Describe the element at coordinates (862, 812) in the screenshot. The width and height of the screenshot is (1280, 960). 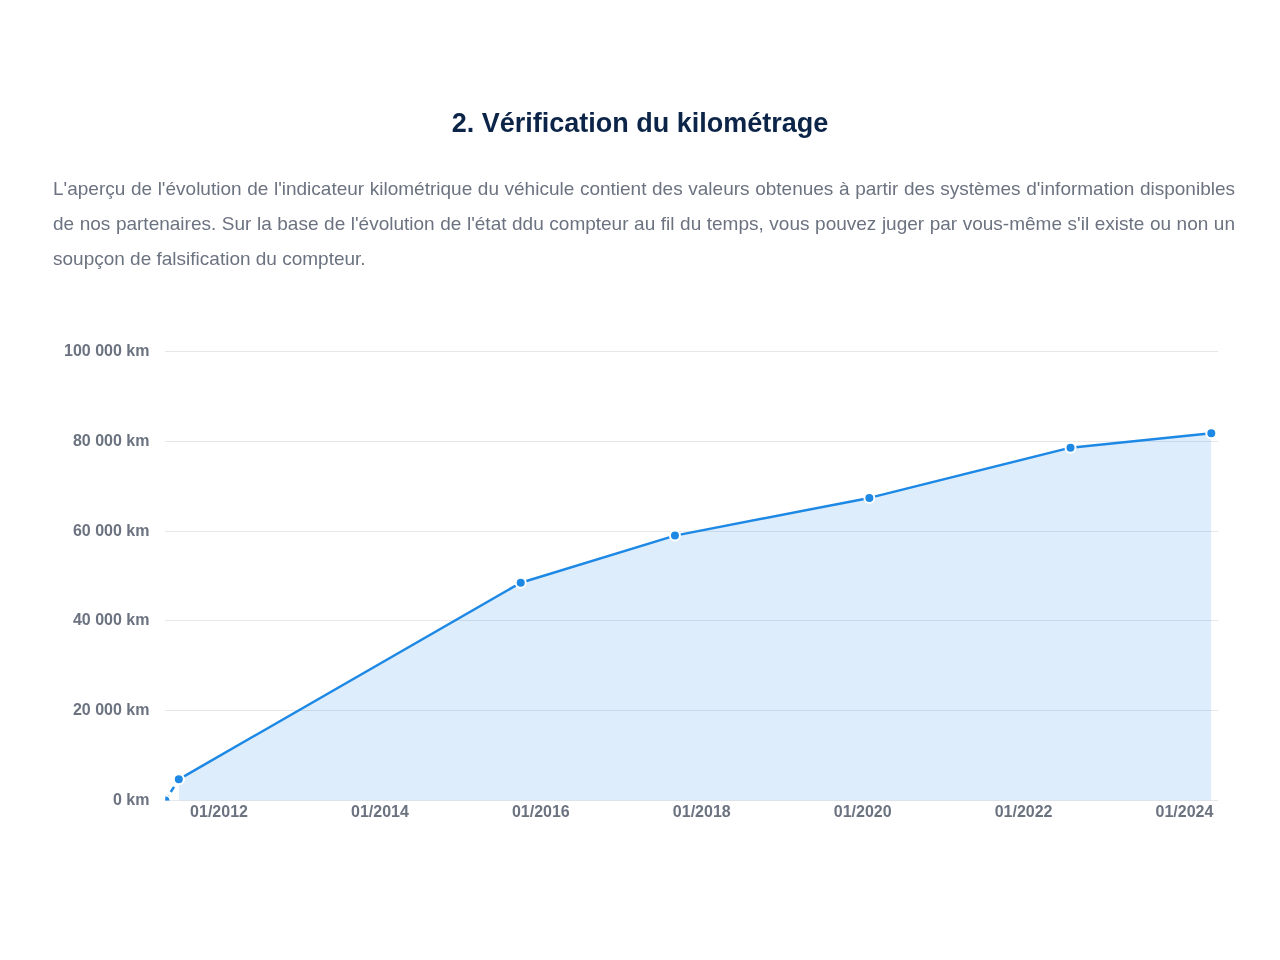
I see `x-tick-label: 01/2020` at that location.